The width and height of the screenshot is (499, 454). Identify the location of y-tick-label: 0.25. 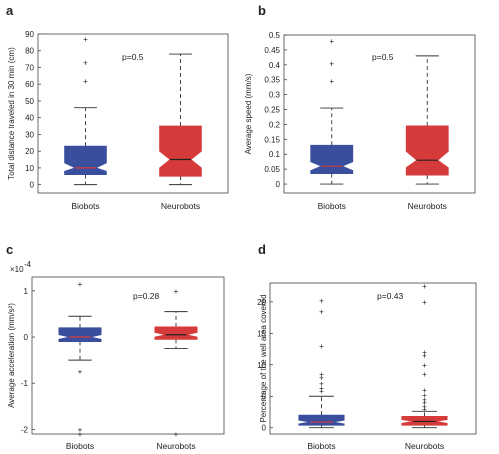
(272, 110).